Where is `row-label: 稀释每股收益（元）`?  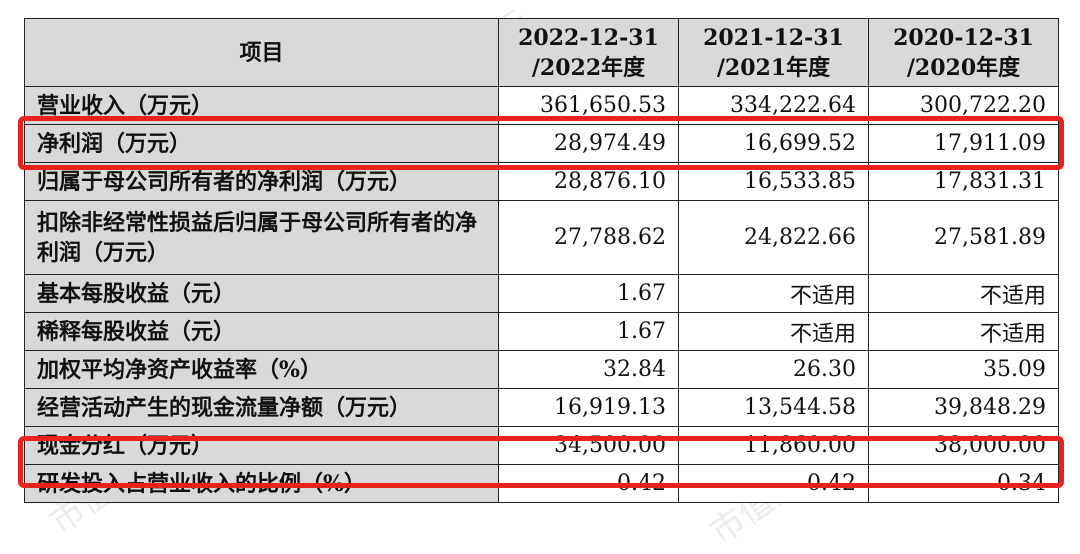
row-label: 稀释每股收益（元） is located at coordinates (261, 331).